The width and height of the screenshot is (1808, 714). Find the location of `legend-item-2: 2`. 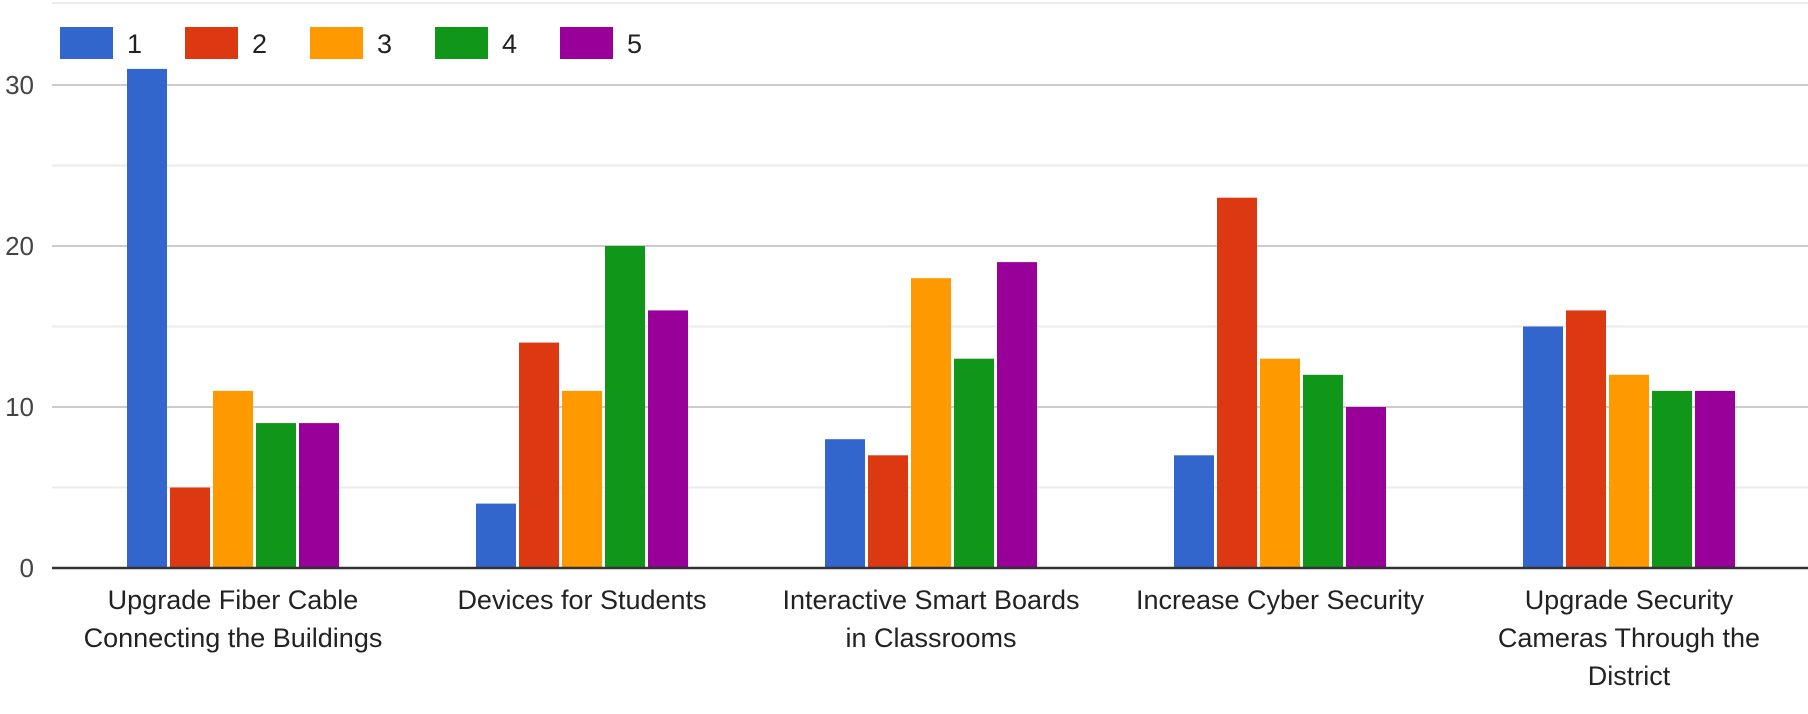

legend-item-2: 2 is located at coordinates (226, 43).